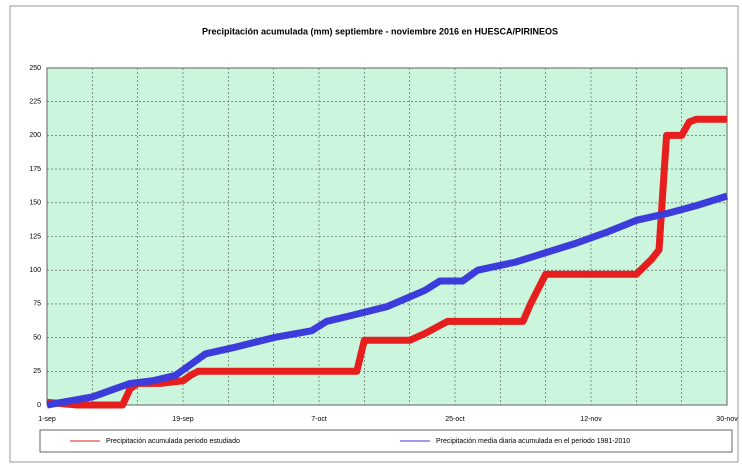  I want to click on y-tick-label: 150, so click(35, 203).